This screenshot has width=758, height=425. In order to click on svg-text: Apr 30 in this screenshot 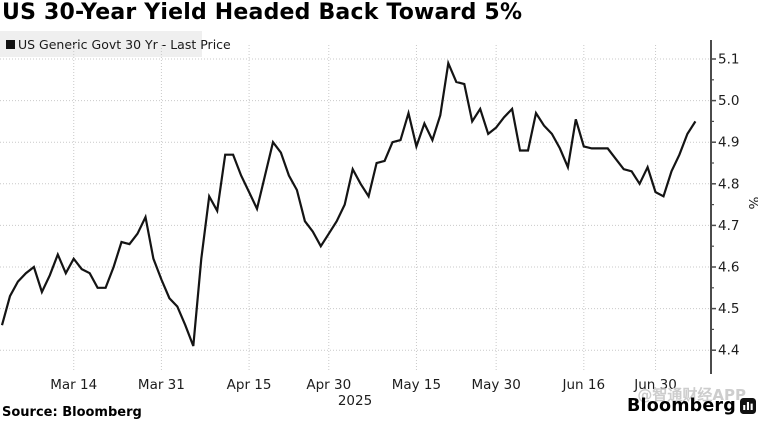, I will do `click(328, 385)`.